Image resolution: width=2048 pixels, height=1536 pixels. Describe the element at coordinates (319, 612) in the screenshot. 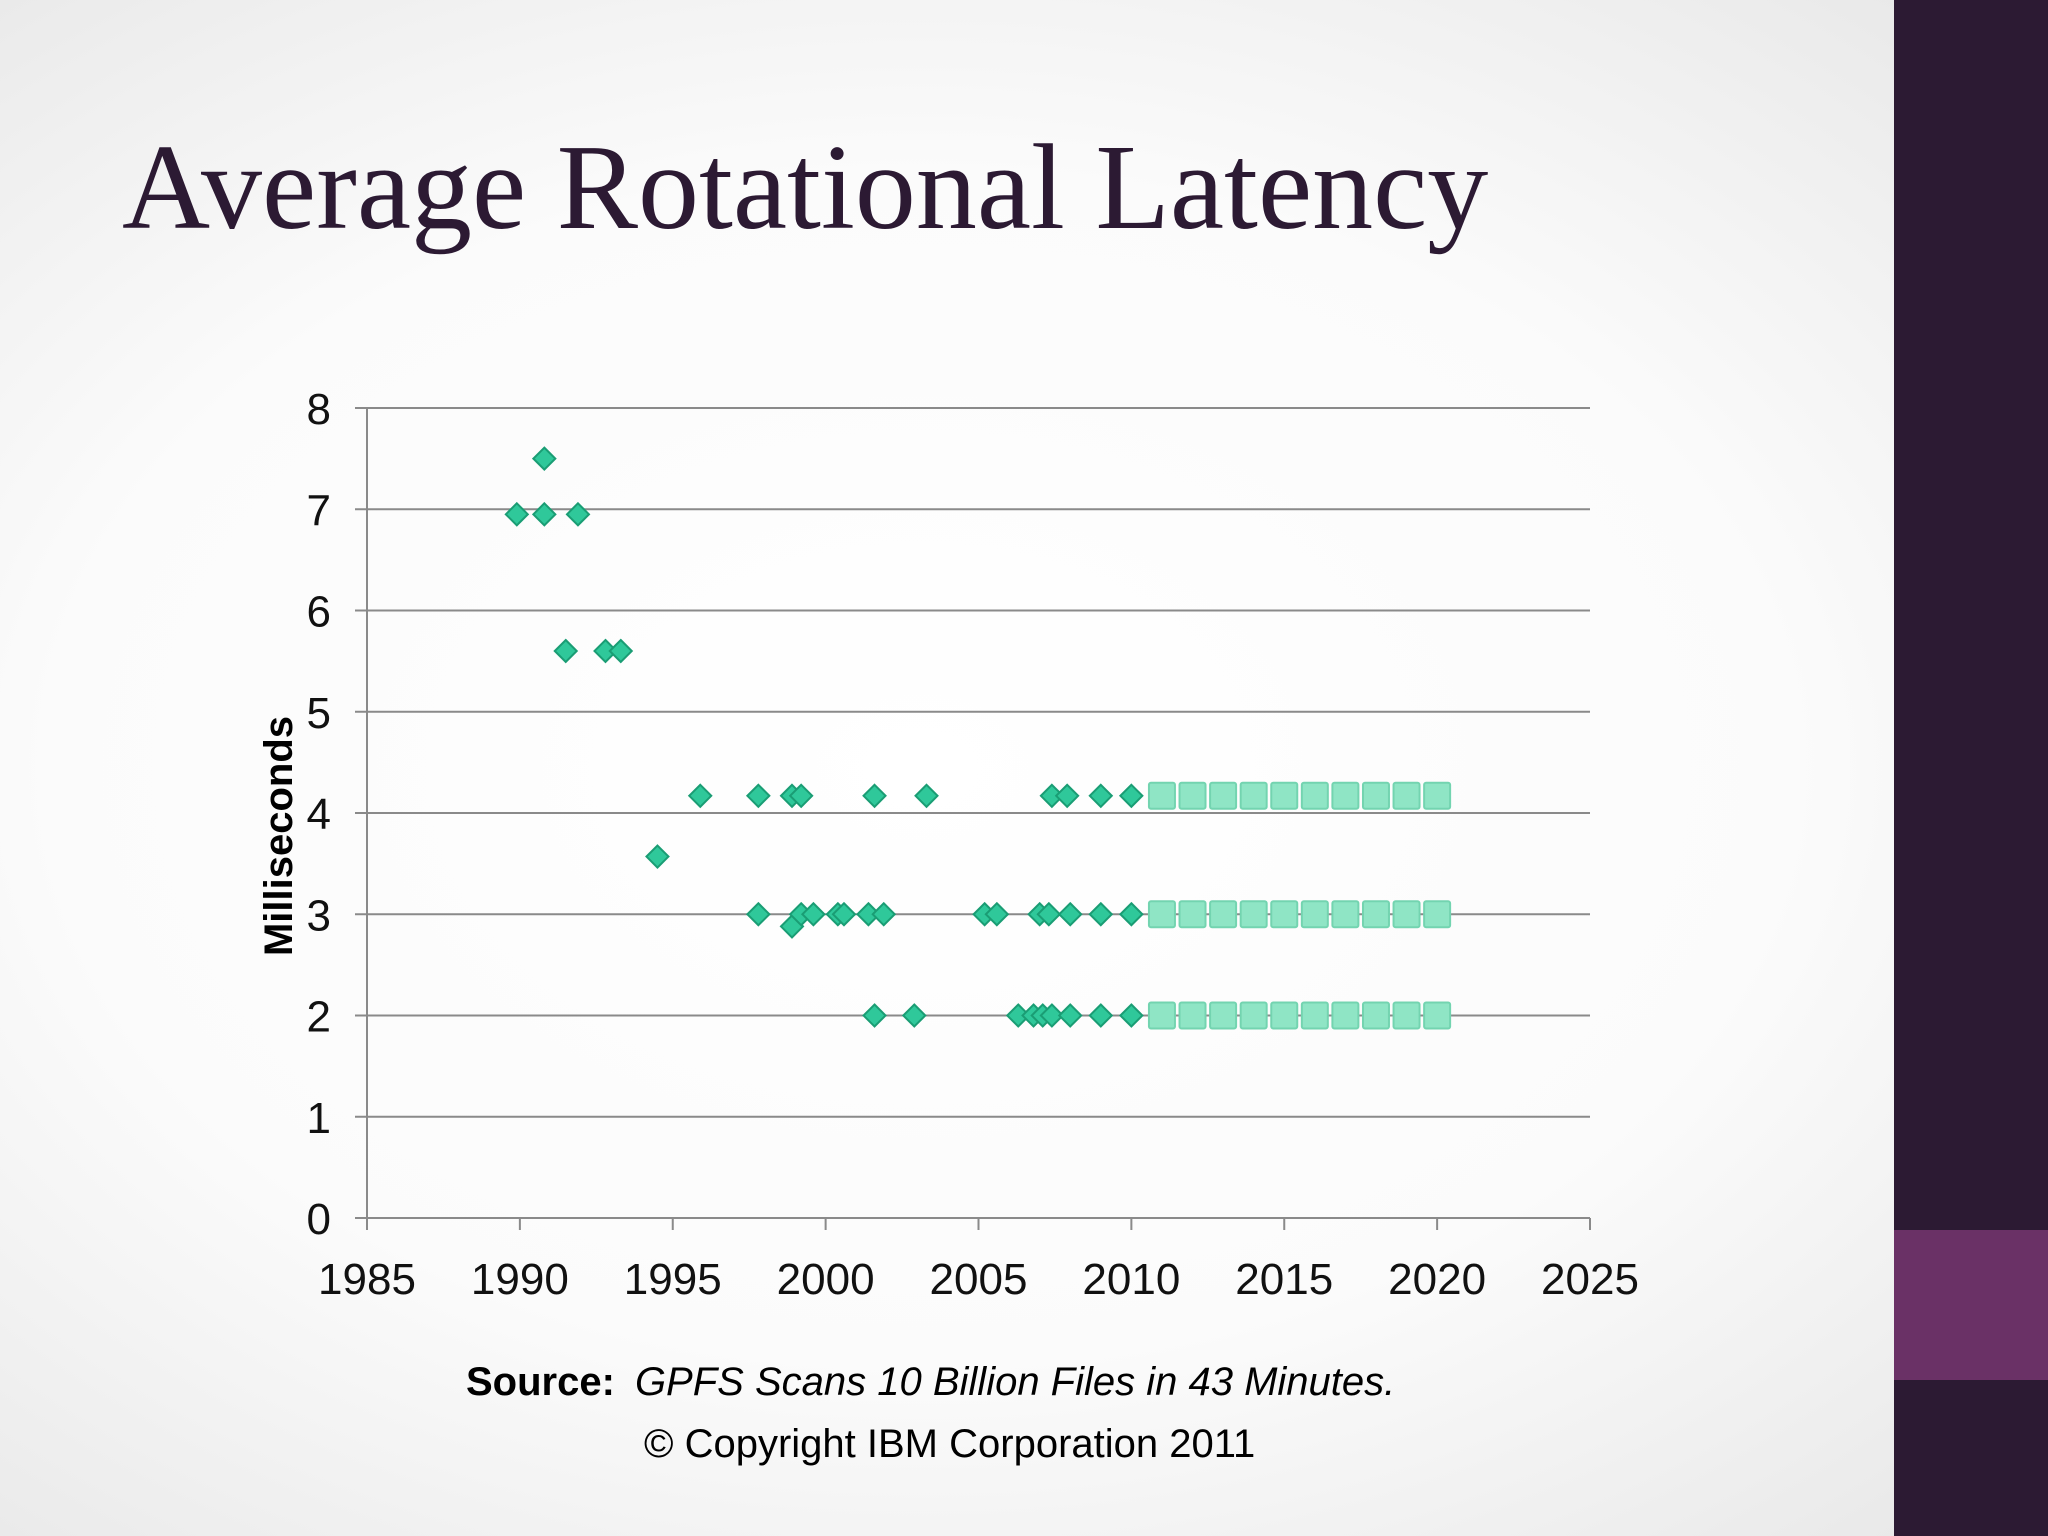

I see `y-tick-label: 6` at that location.